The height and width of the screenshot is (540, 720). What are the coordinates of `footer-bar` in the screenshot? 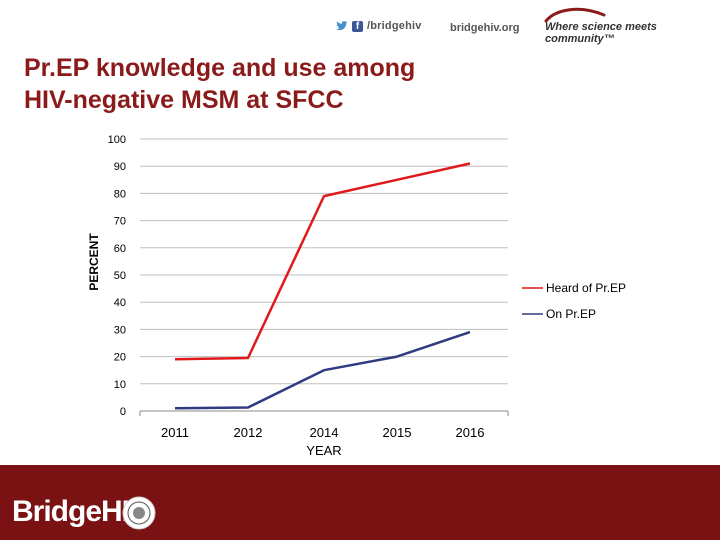 It's located at (360, 502).